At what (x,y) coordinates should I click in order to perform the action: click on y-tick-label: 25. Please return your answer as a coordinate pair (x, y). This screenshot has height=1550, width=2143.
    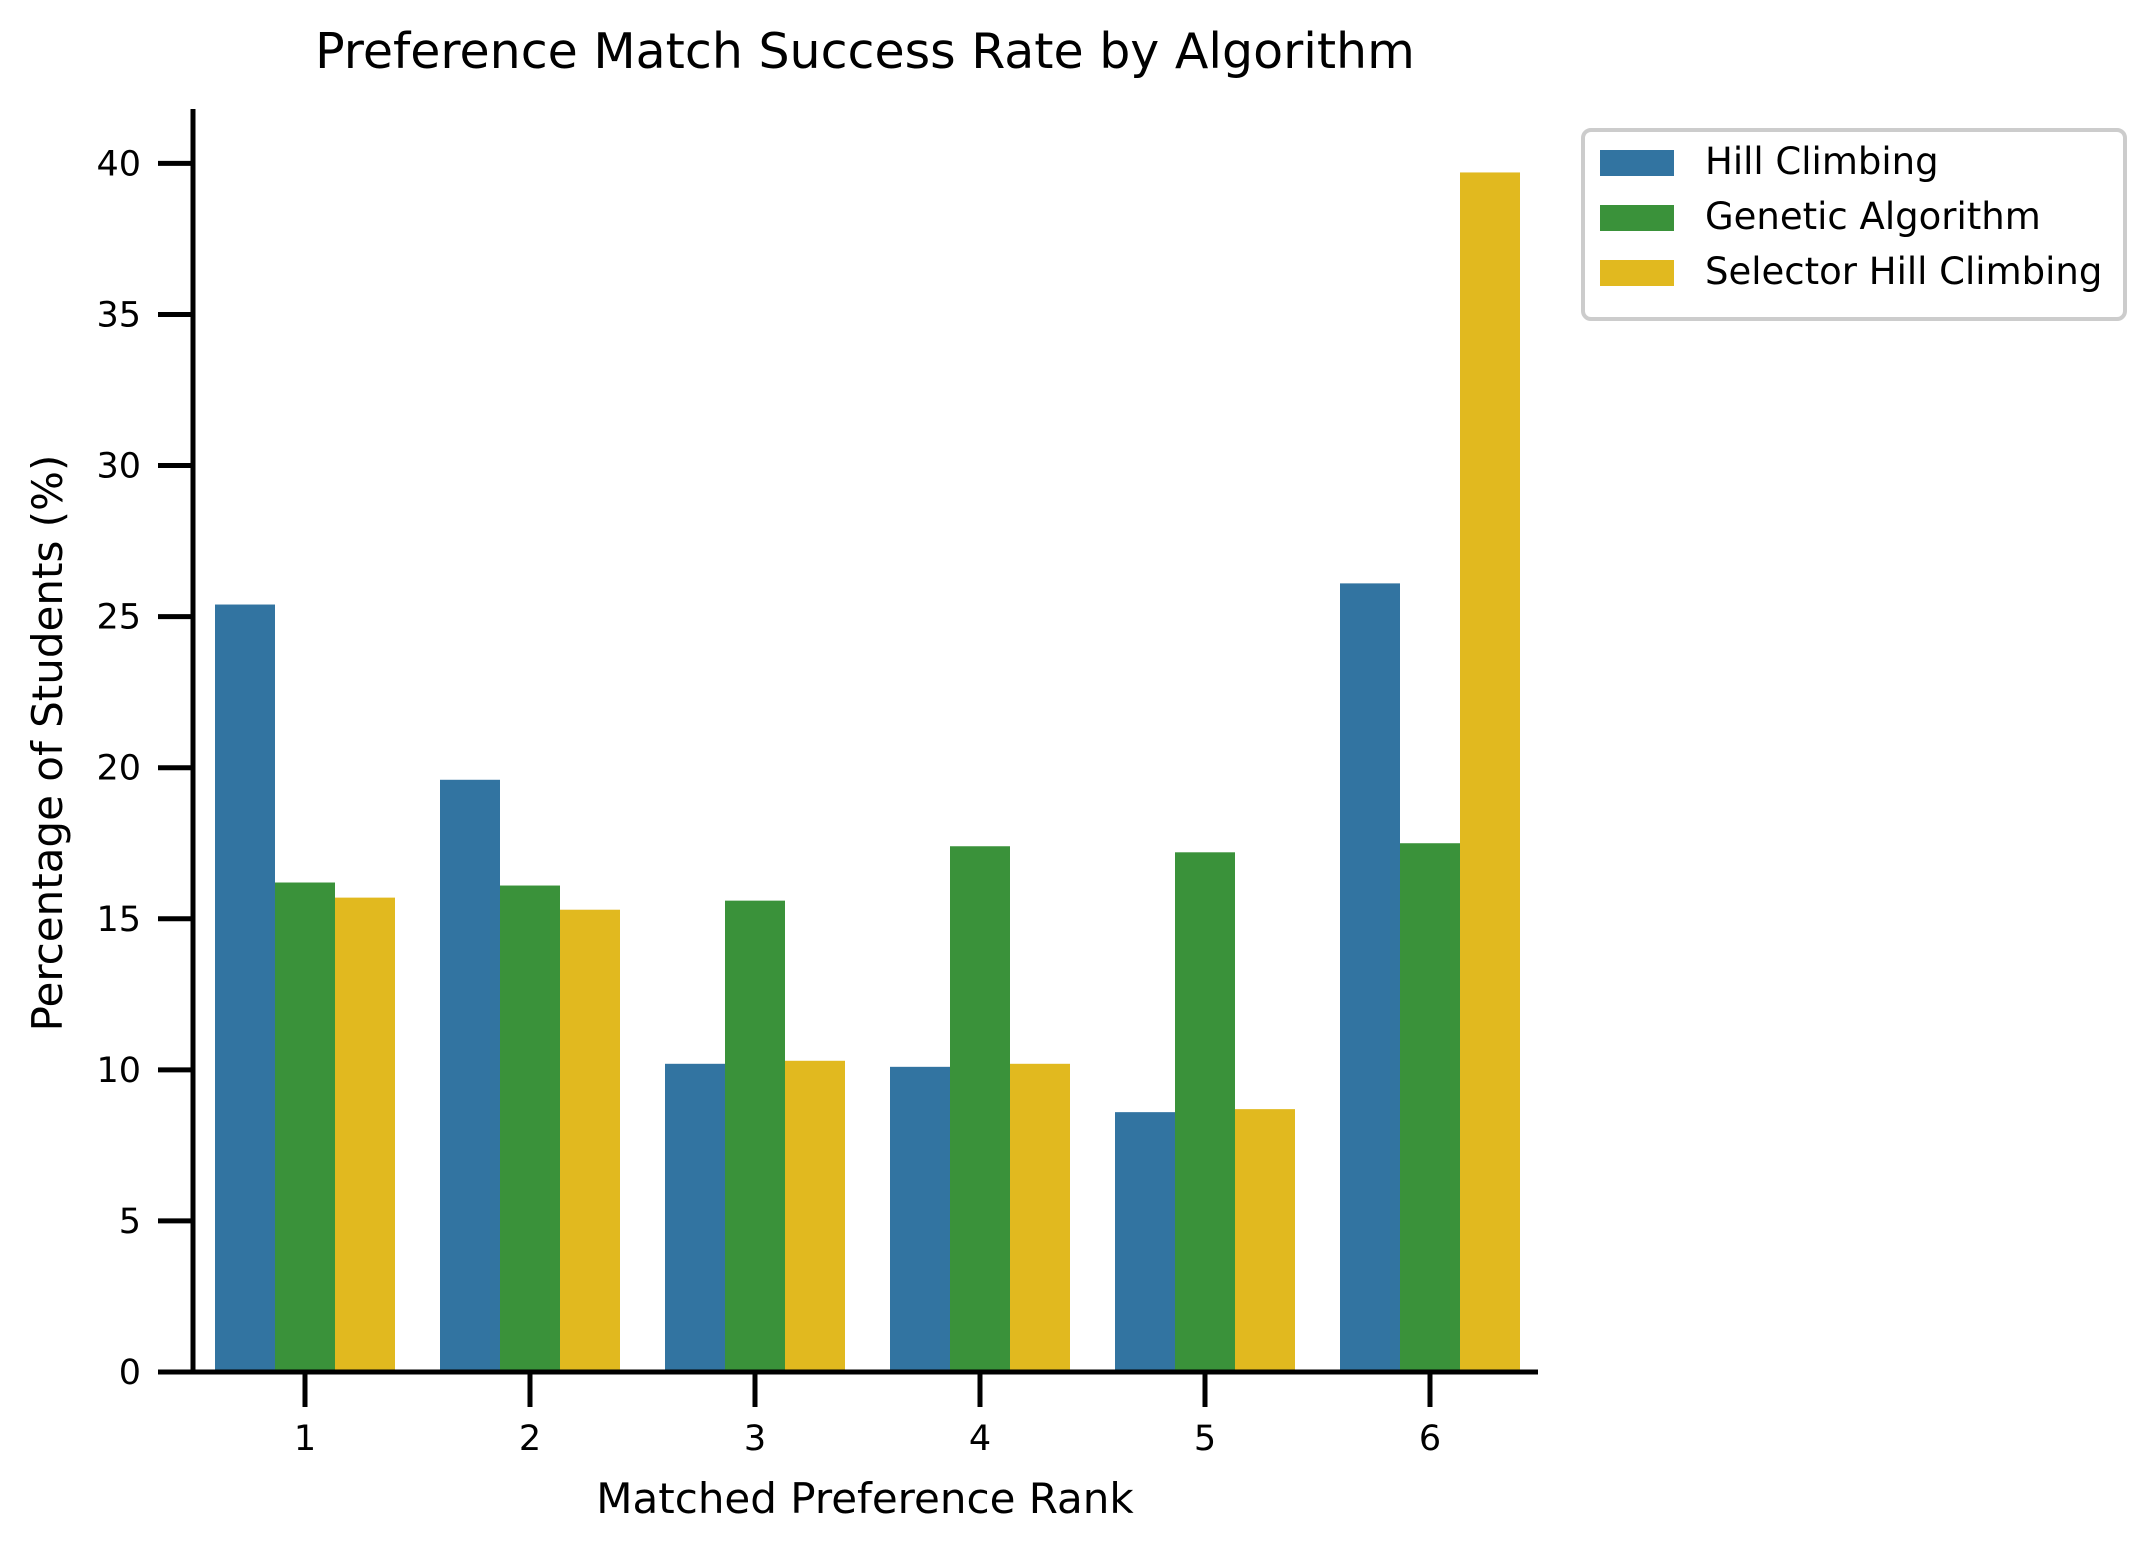
    Looking at the image, I should click on (118, 618).